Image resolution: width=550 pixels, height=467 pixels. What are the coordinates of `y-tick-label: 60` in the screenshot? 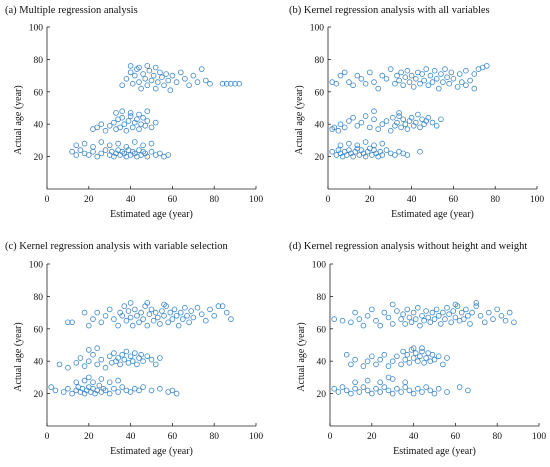 It's located at (322, 330).